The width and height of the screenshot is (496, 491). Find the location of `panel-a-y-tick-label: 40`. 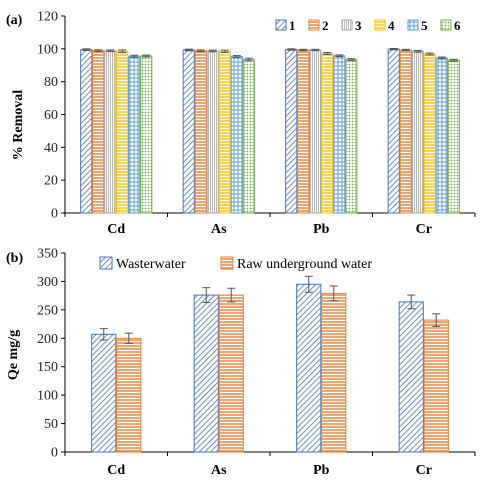

panel-a-y-tick-label: 40 is located at coordinates (51, 148).